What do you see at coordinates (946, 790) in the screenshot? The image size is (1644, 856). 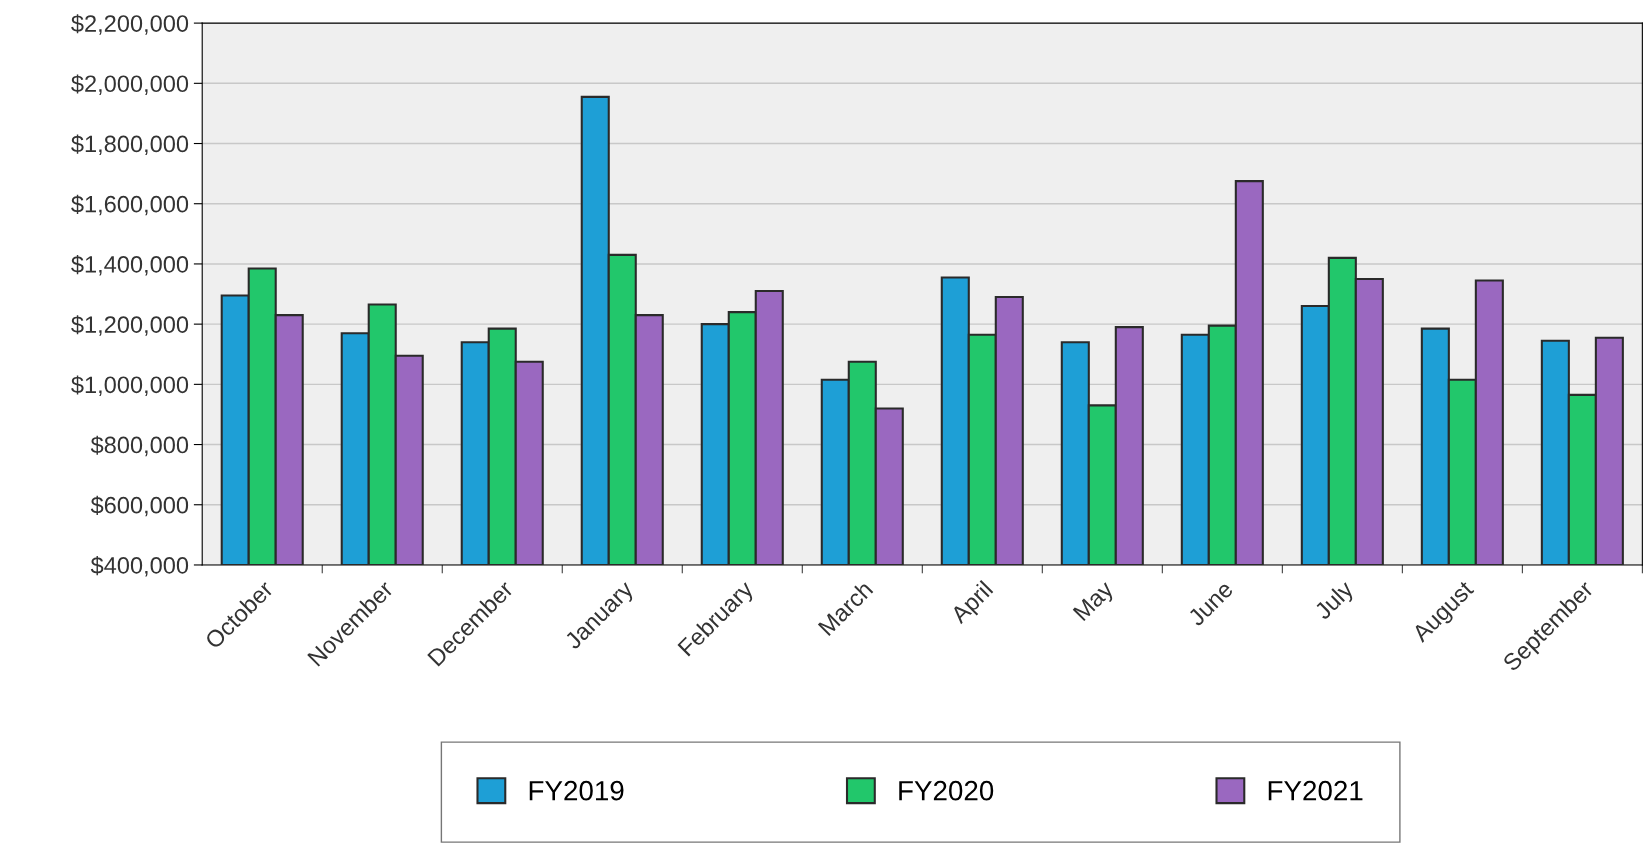 I see `legend-label: FY2020` at bounding box center [946, 790].